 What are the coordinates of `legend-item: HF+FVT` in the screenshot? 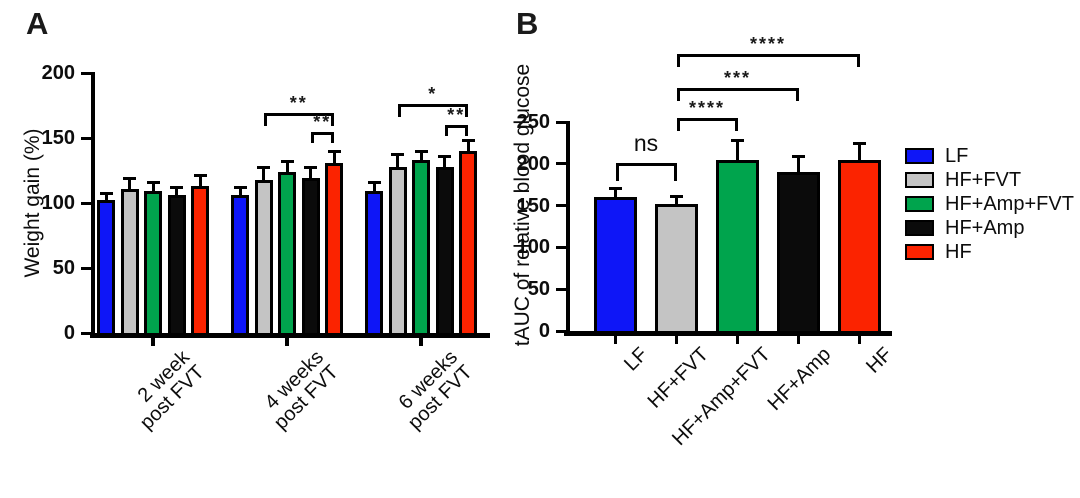 It's located at (990, 180).